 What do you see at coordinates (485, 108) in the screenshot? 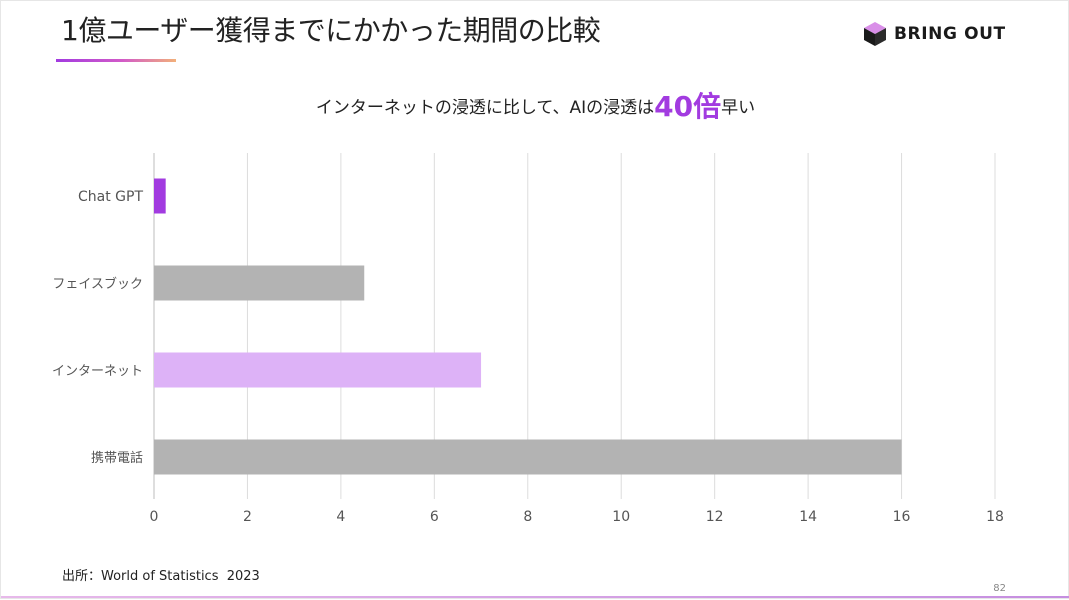
I see `subtitle-prefix: インターネットの浸透に比して、AIの浸透は` at bounding box center [485, 108].